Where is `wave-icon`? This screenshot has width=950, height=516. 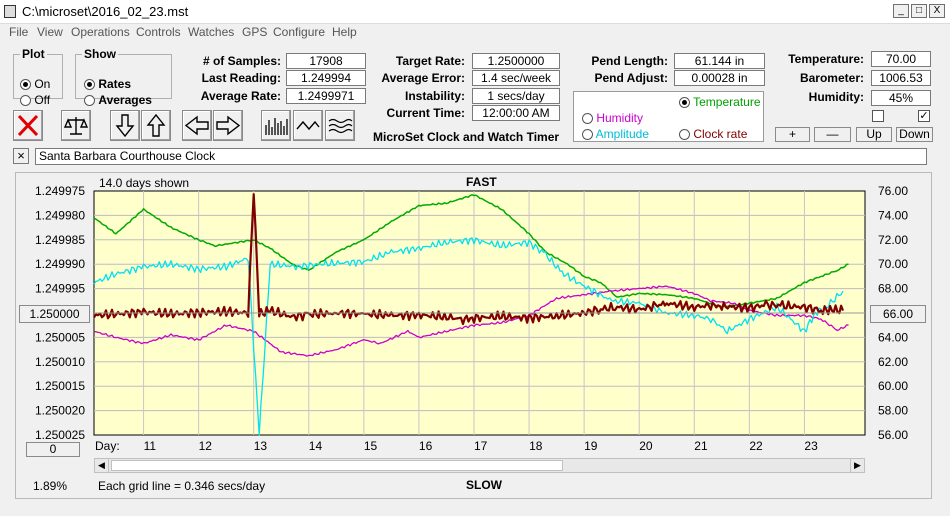 wave-icon is located at coordinates (308, 125).